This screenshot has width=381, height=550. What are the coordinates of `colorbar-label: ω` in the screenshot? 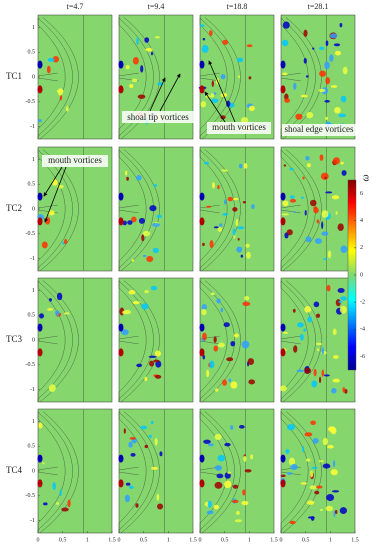 It's located at (365, 177).